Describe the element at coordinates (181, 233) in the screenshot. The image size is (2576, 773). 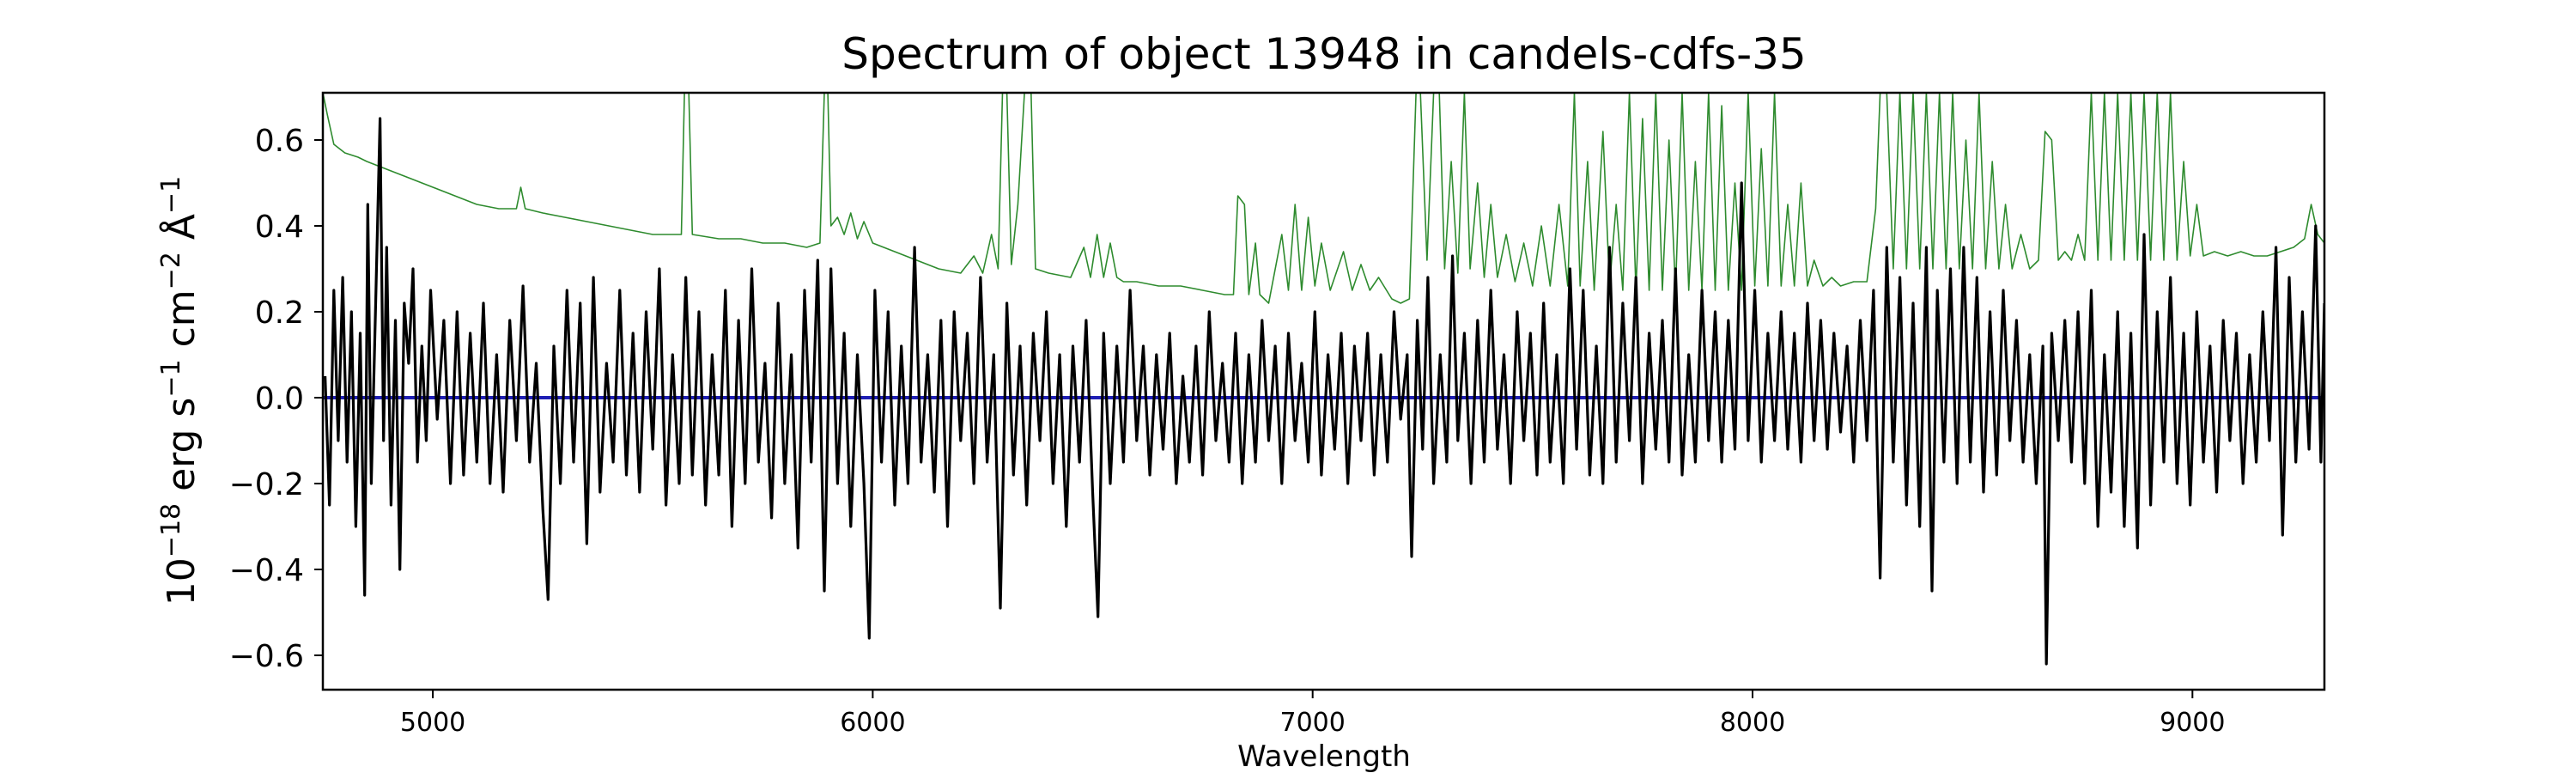
I see `y-label-text: Å` at that location.